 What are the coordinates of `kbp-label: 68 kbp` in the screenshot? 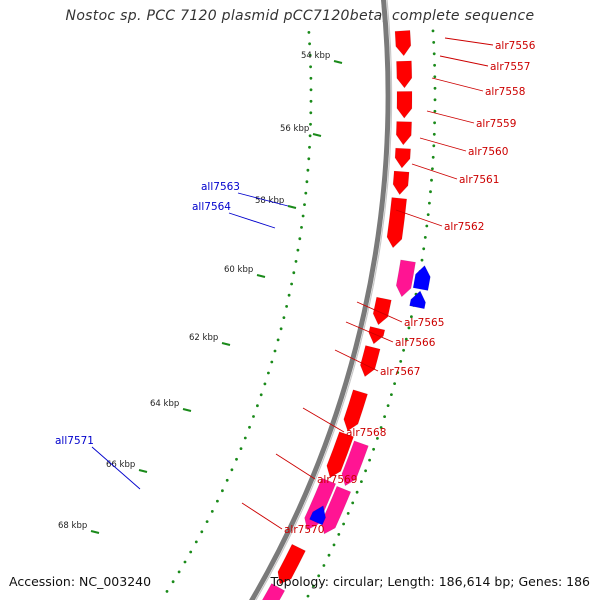 It's located at (72, 526).